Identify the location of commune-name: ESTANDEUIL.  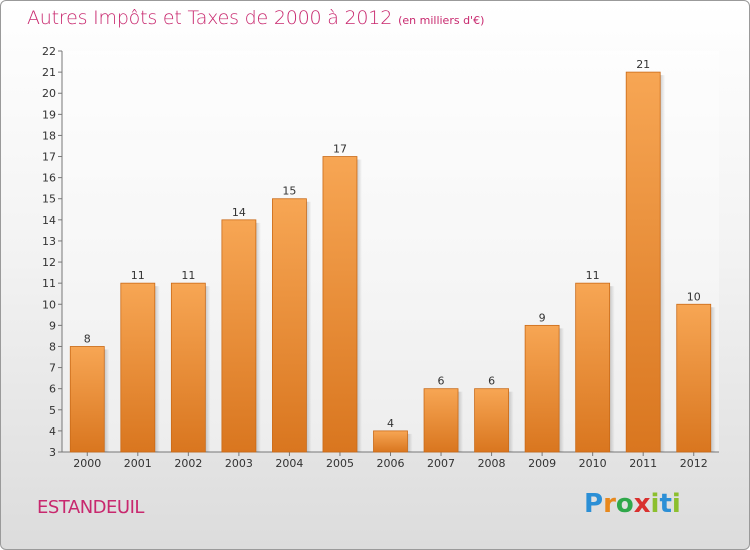
(90, 507).